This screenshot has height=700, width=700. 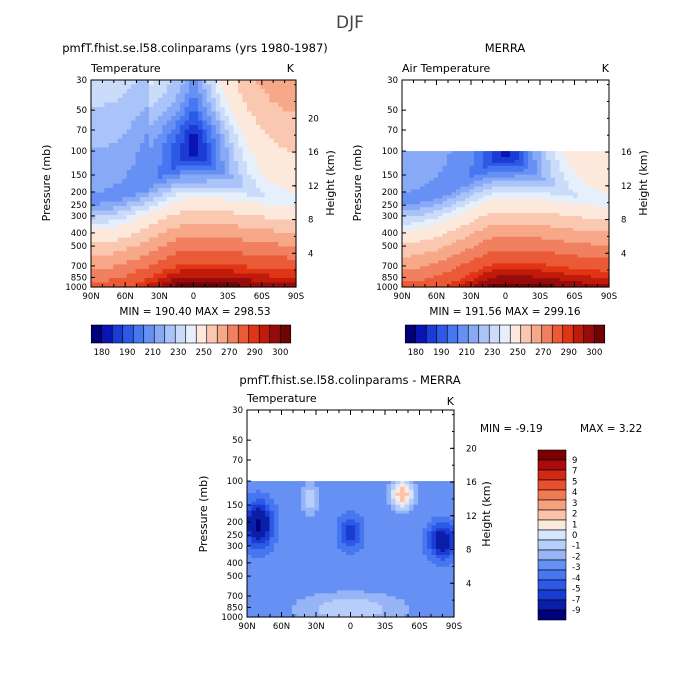 I want to click on y-tick-label: 400, so click(x=79, y=234).